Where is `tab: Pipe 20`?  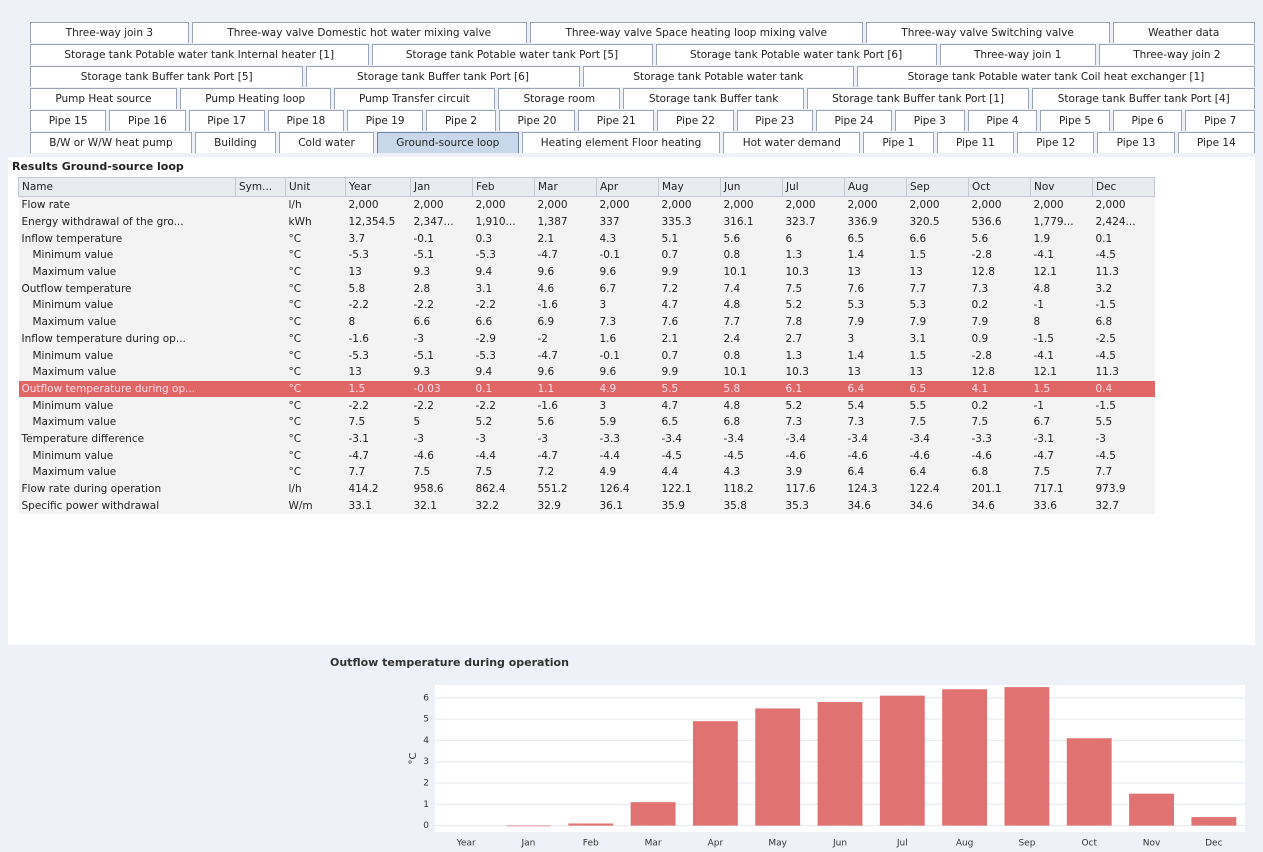 tab: Pipe 20 is located at coordinates (537, 120).